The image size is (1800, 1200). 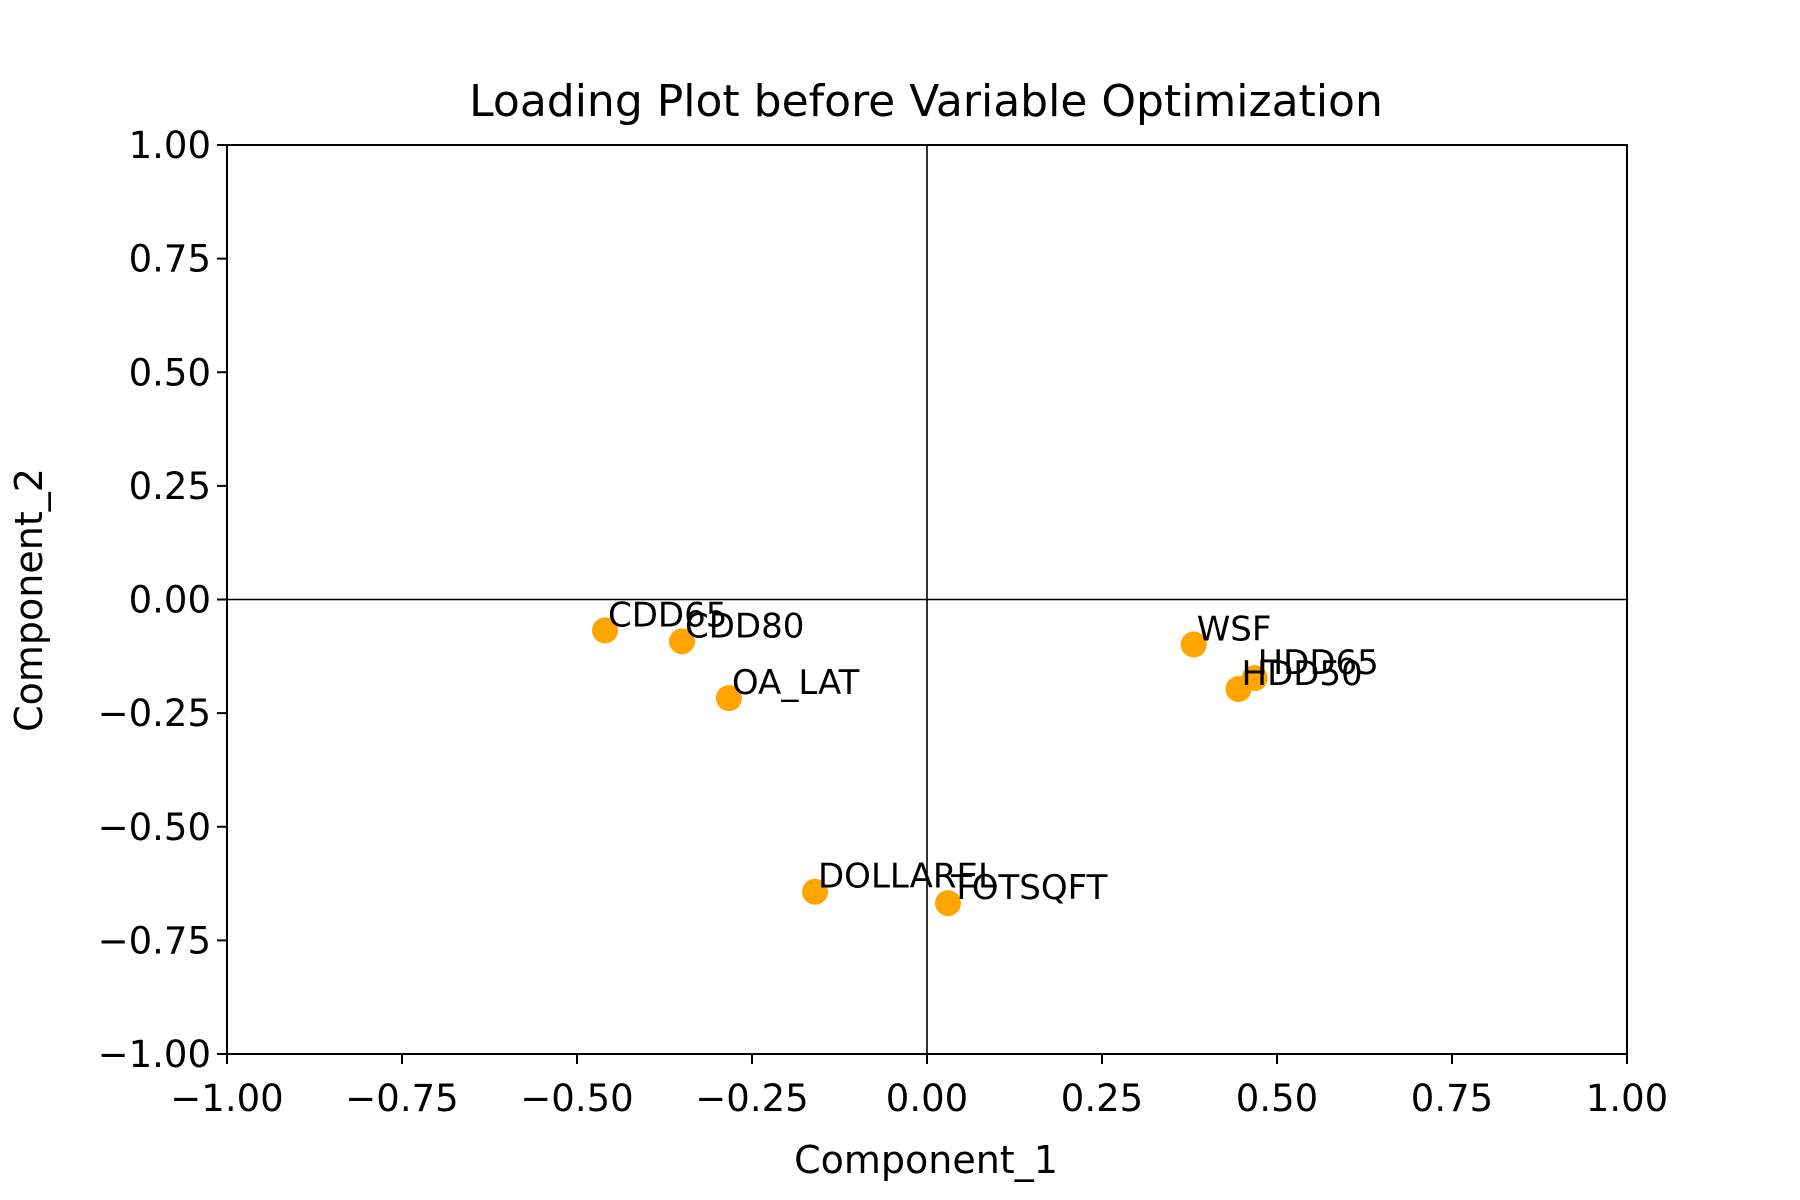 I want to click on point-label: CDD80, so click(x=744, y=626).